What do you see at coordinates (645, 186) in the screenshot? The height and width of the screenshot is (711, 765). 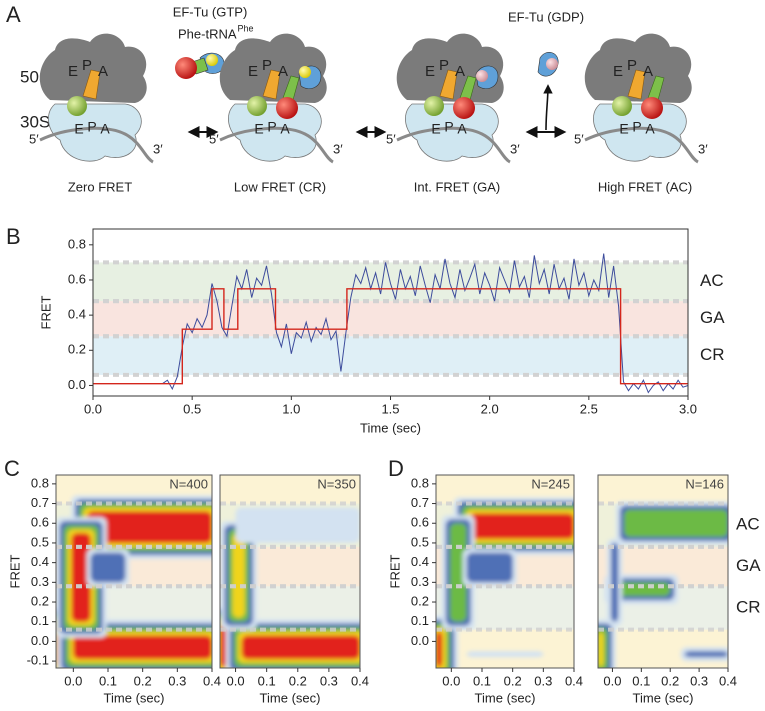 I see `state-label: High FRET (AC)` at bounding box center [645, 186].